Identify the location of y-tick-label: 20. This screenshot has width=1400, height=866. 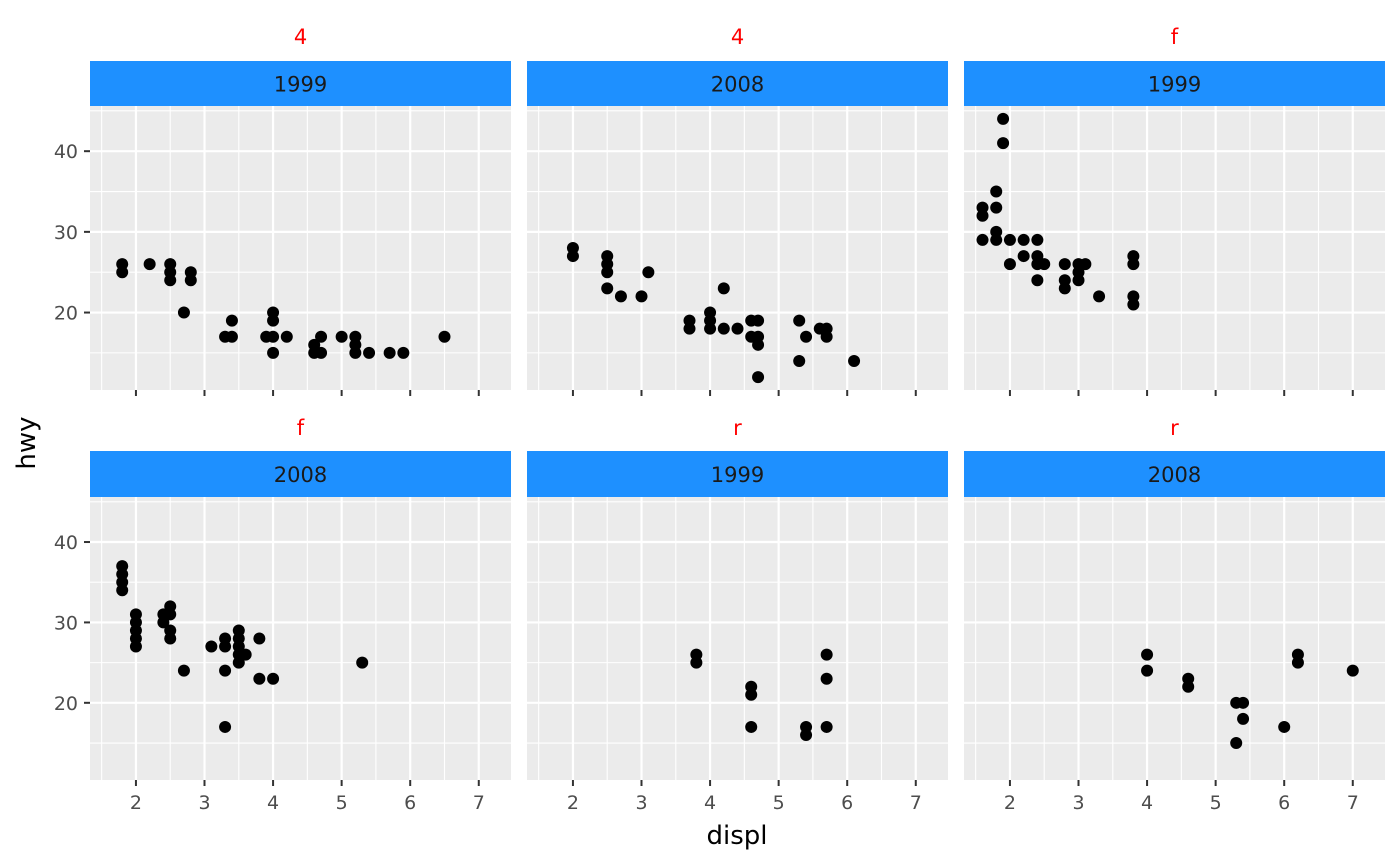
(66, 314).